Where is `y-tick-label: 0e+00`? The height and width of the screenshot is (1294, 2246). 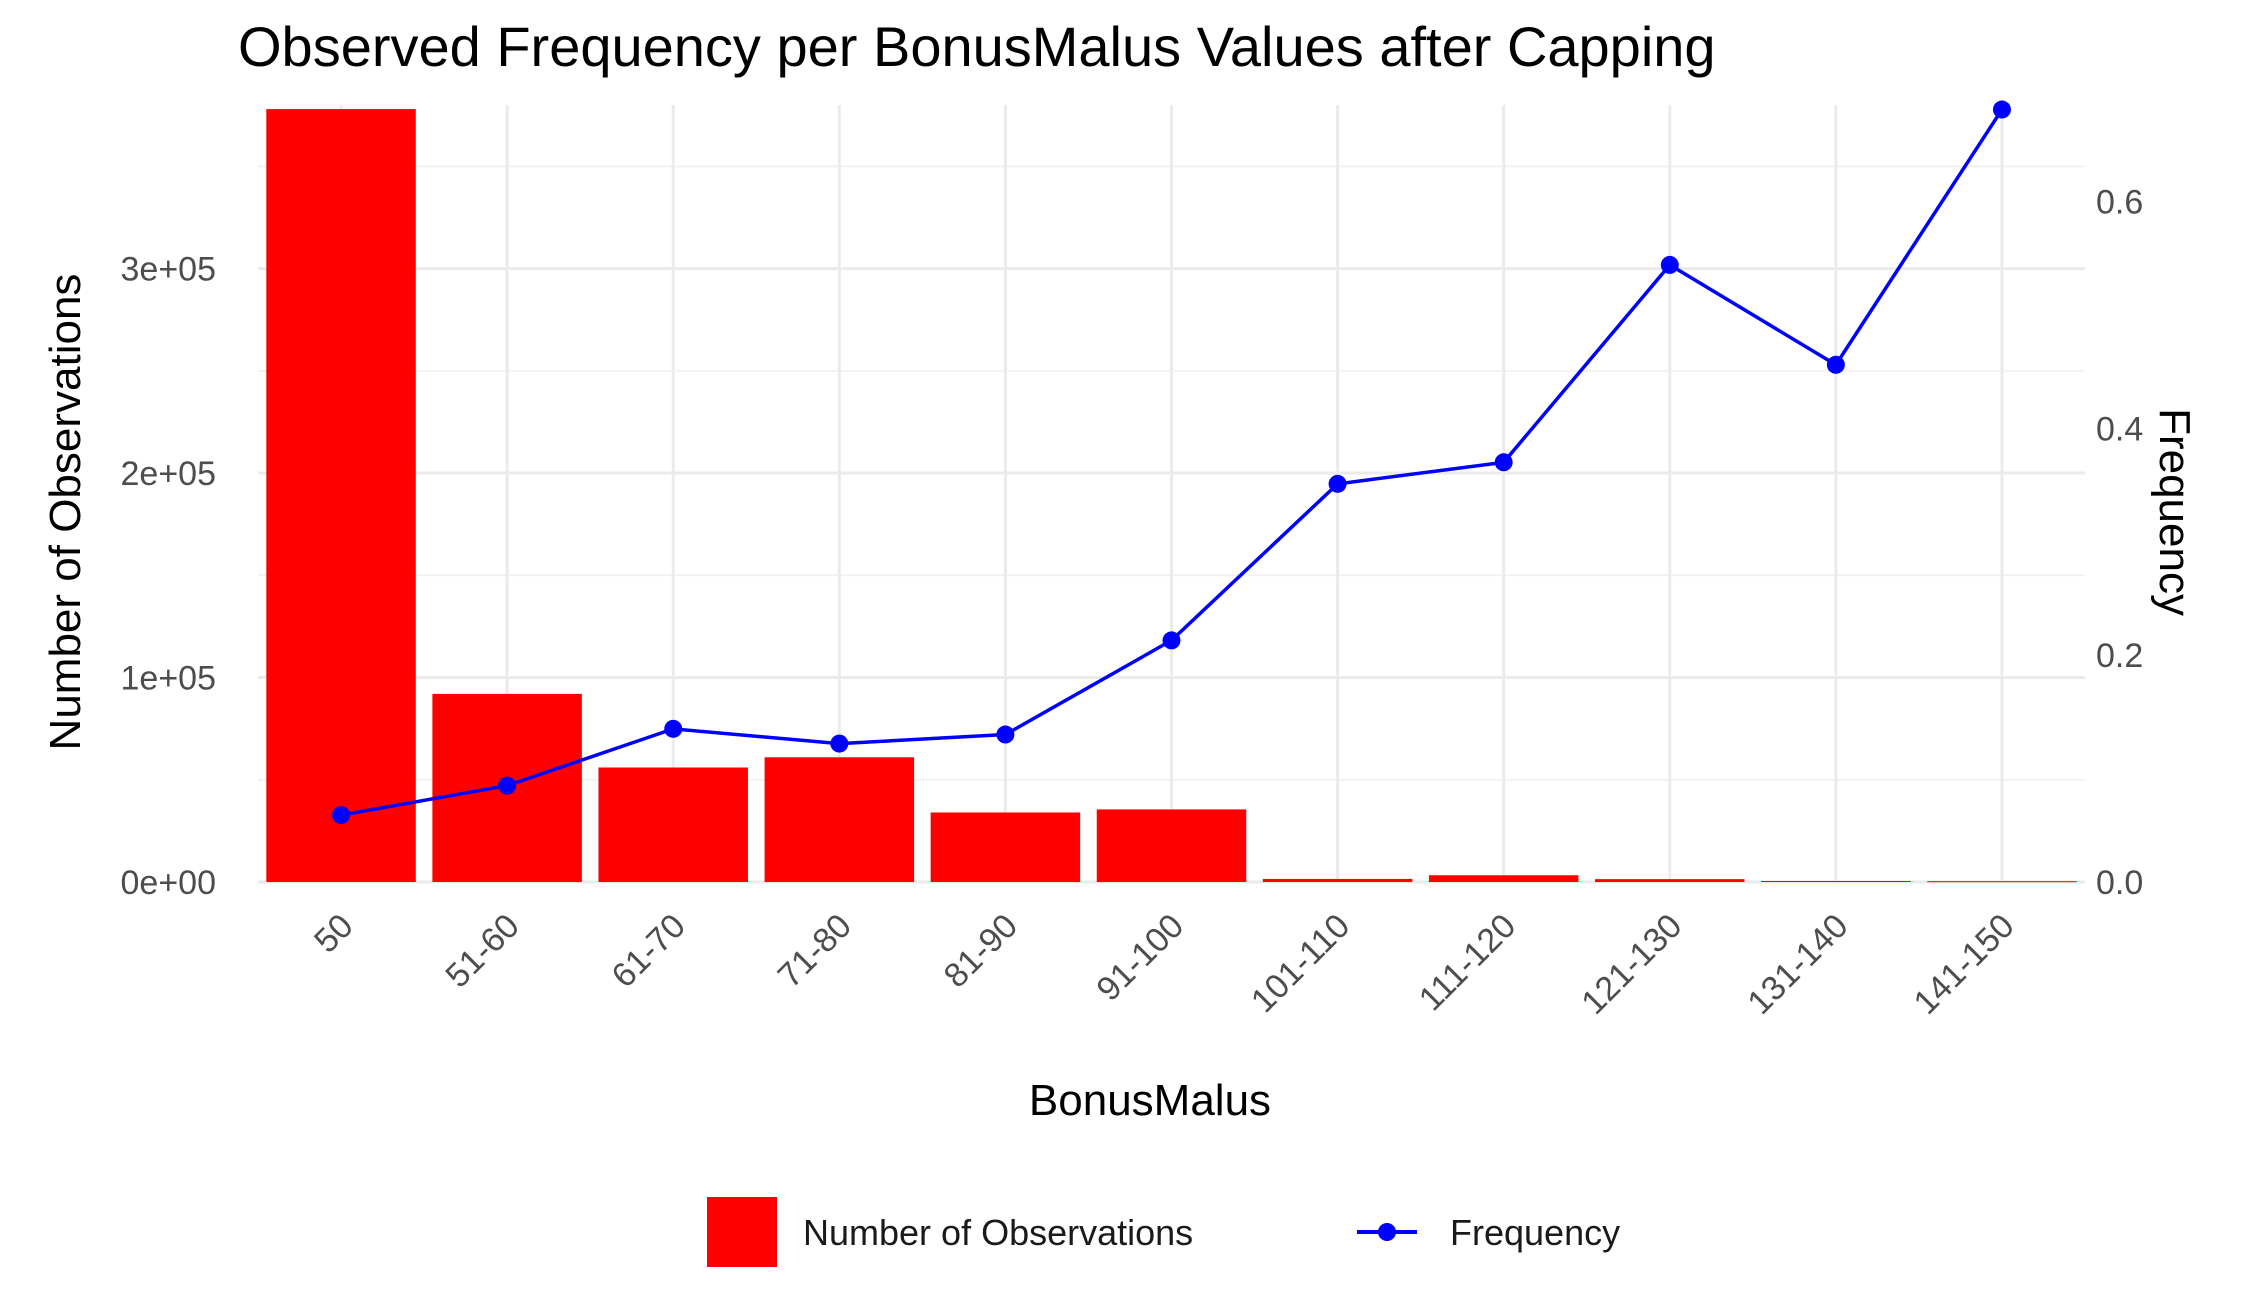
y-tick-label: 0e+00 is located at coordinates (169, 883).